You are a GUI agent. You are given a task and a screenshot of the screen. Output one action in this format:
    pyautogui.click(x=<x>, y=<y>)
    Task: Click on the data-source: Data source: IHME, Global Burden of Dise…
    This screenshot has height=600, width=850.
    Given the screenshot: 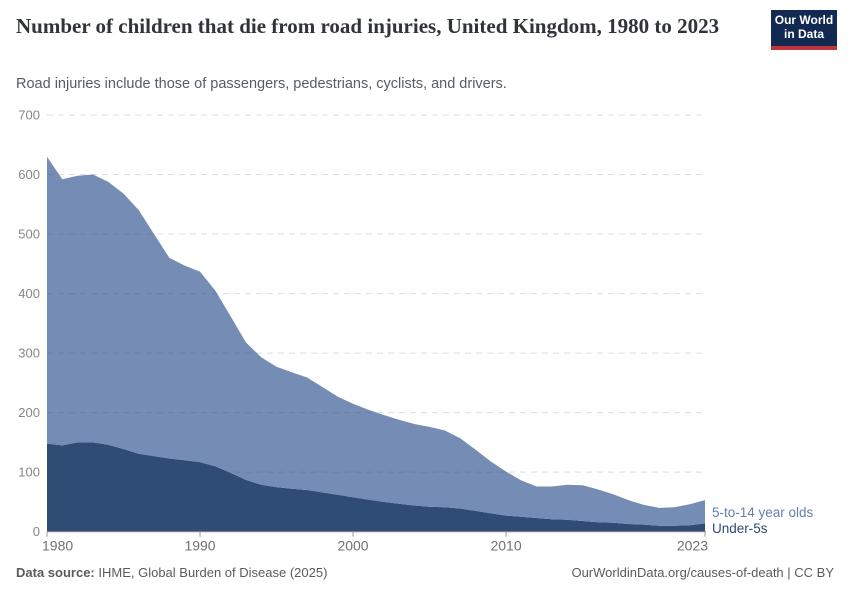 What is the action you would take?
    pyautogui.click(x=171, y=572)
    